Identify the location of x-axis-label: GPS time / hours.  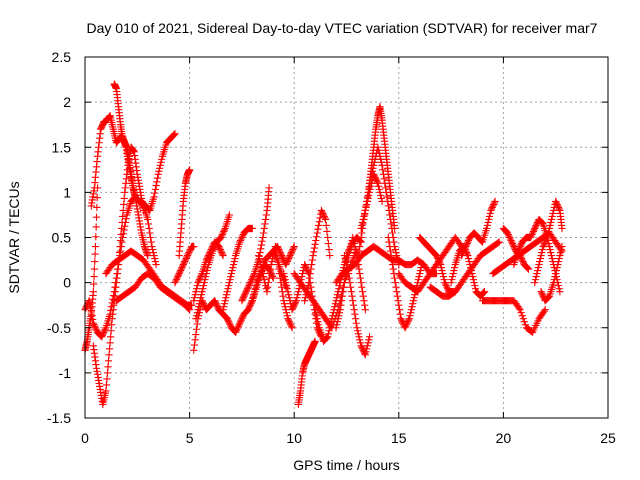
(346, 465).